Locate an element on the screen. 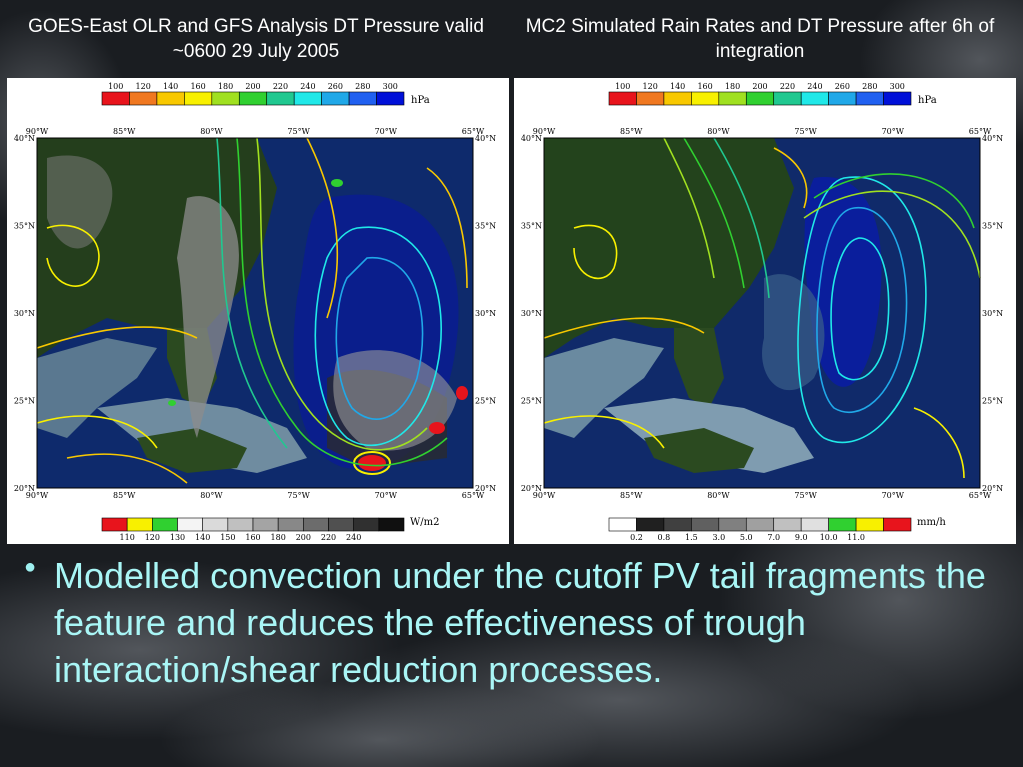 The height and width of the screenshot is (767, 1023). top-scale-label: 120 is located at coordinates (143, 86).